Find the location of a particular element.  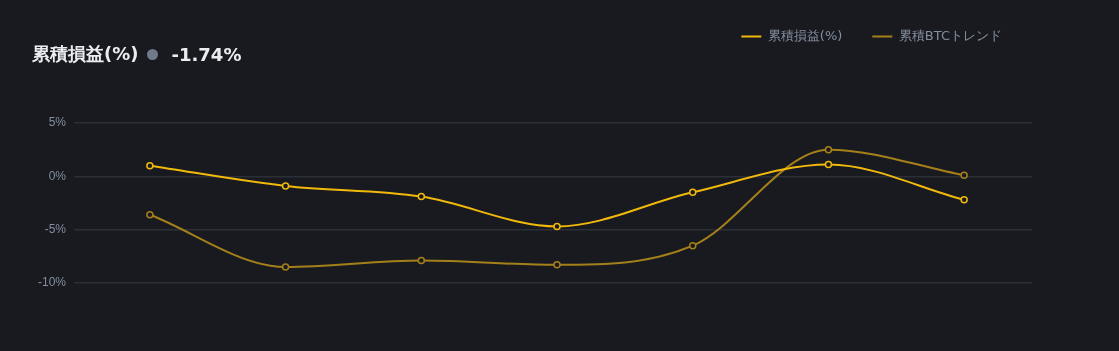

legend-label: 累積BTCトレンド is located at coordinates (950, 35).